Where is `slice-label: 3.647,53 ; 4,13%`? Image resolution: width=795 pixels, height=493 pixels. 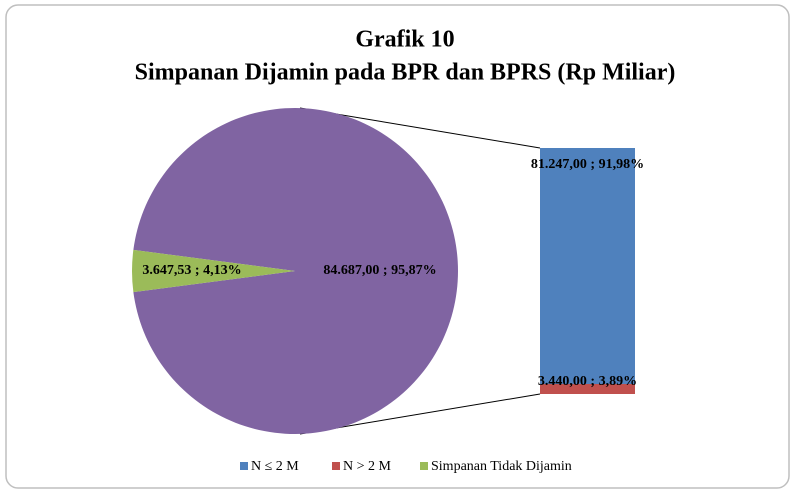 slice-label: 3.647,53 ; 4,13% is located at coordinates (191, 270).